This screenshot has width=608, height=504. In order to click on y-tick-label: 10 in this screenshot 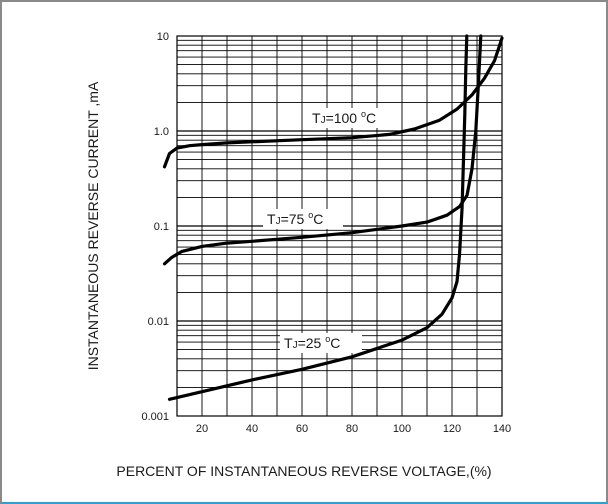, I will do `click(163, 37)`.